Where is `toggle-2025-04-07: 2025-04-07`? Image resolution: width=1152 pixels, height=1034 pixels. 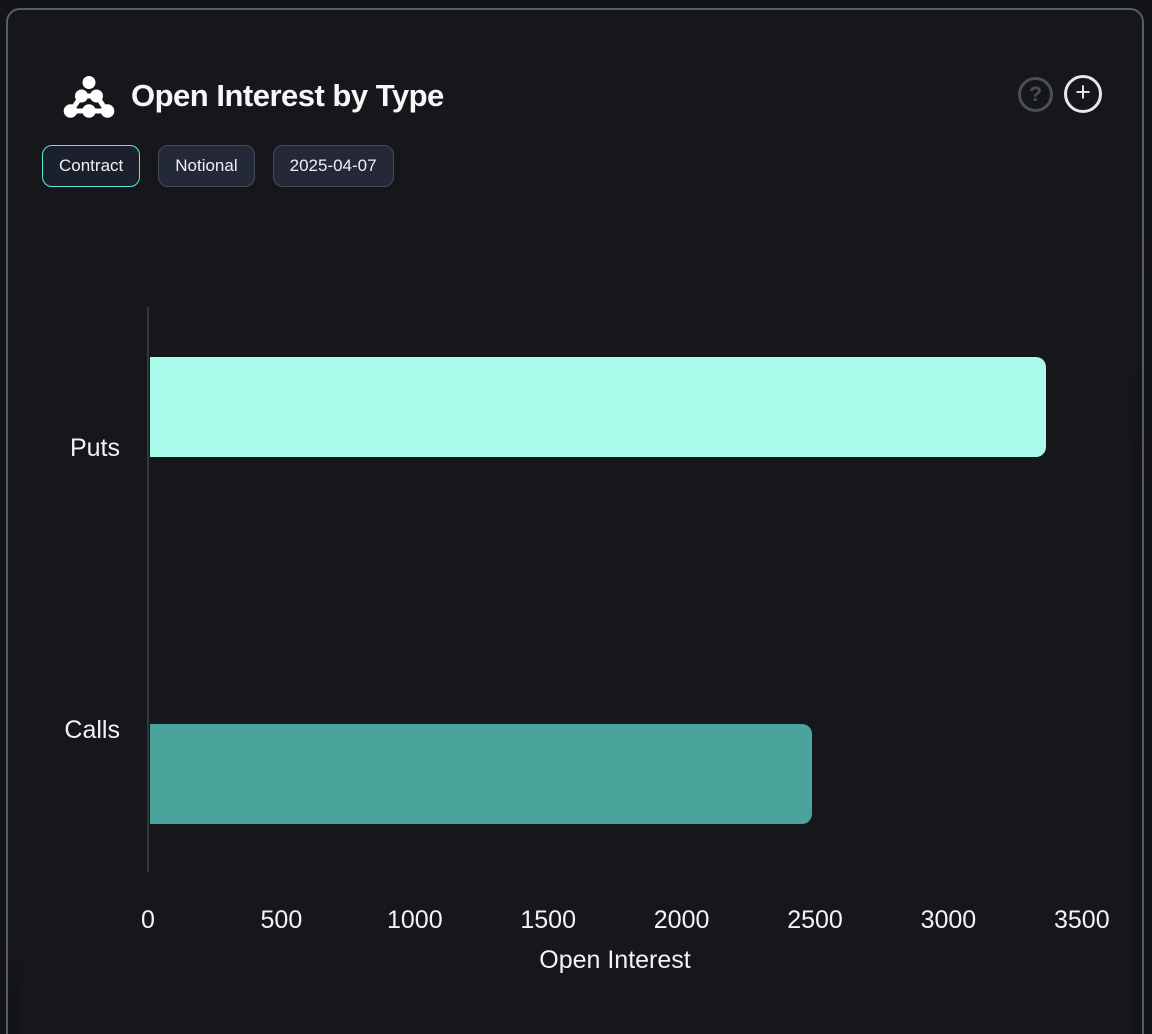
toggle-2025-04-07: 2025-04-07 is located at coordinates (333, 166).